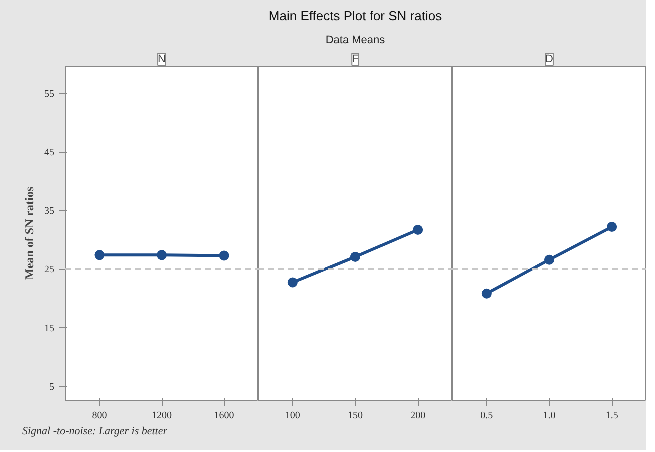 The image size is (655, 452). I want to click on x-tick-label: 100, so click(292, 416).